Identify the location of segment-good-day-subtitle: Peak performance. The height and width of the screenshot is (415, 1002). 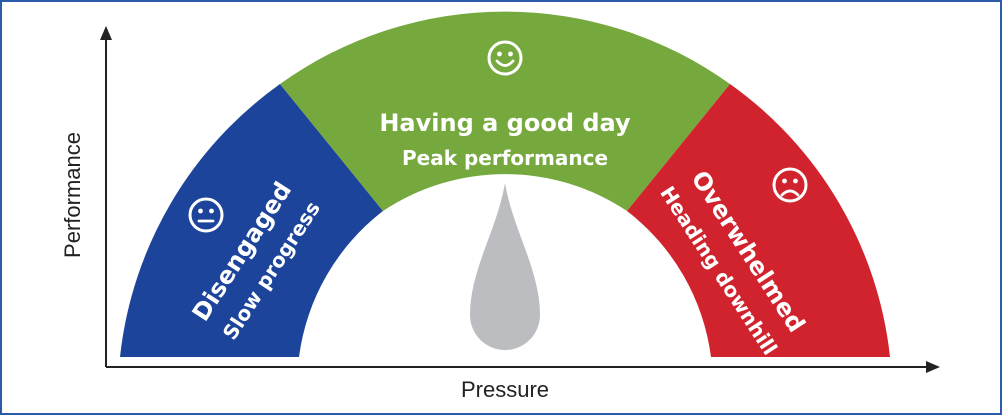
(505, 158).